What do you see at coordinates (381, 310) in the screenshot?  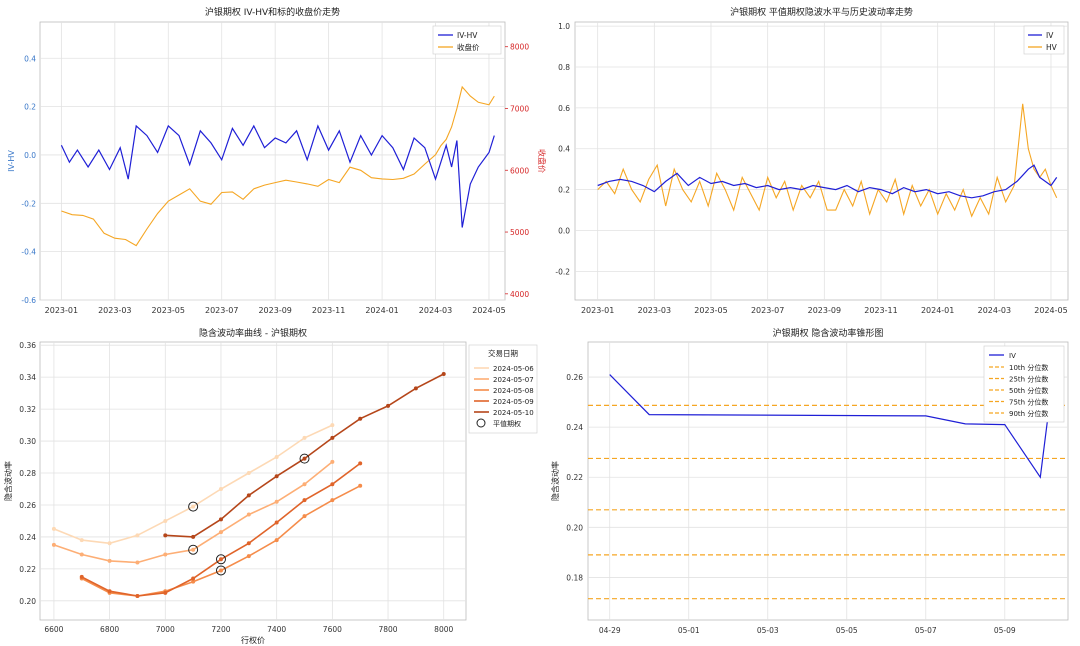 I see `x-tick-label: 2024-01` at bounding box center [381, 310].